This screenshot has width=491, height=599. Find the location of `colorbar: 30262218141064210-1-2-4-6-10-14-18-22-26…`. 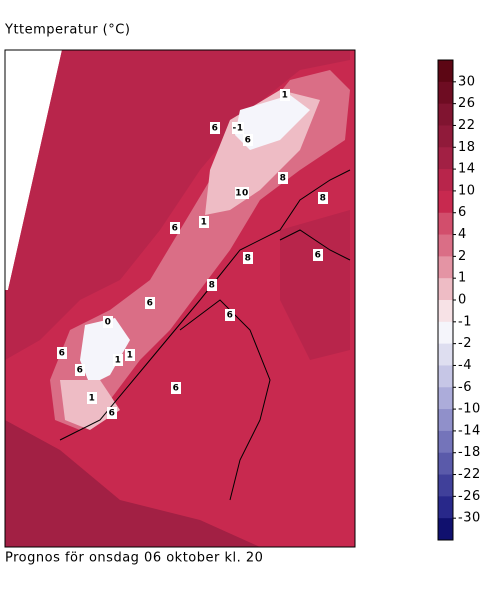

colorbar: 30262218141064210-1-2-4-6-10-14-18-22-26… is located at coordinates (459, 300).